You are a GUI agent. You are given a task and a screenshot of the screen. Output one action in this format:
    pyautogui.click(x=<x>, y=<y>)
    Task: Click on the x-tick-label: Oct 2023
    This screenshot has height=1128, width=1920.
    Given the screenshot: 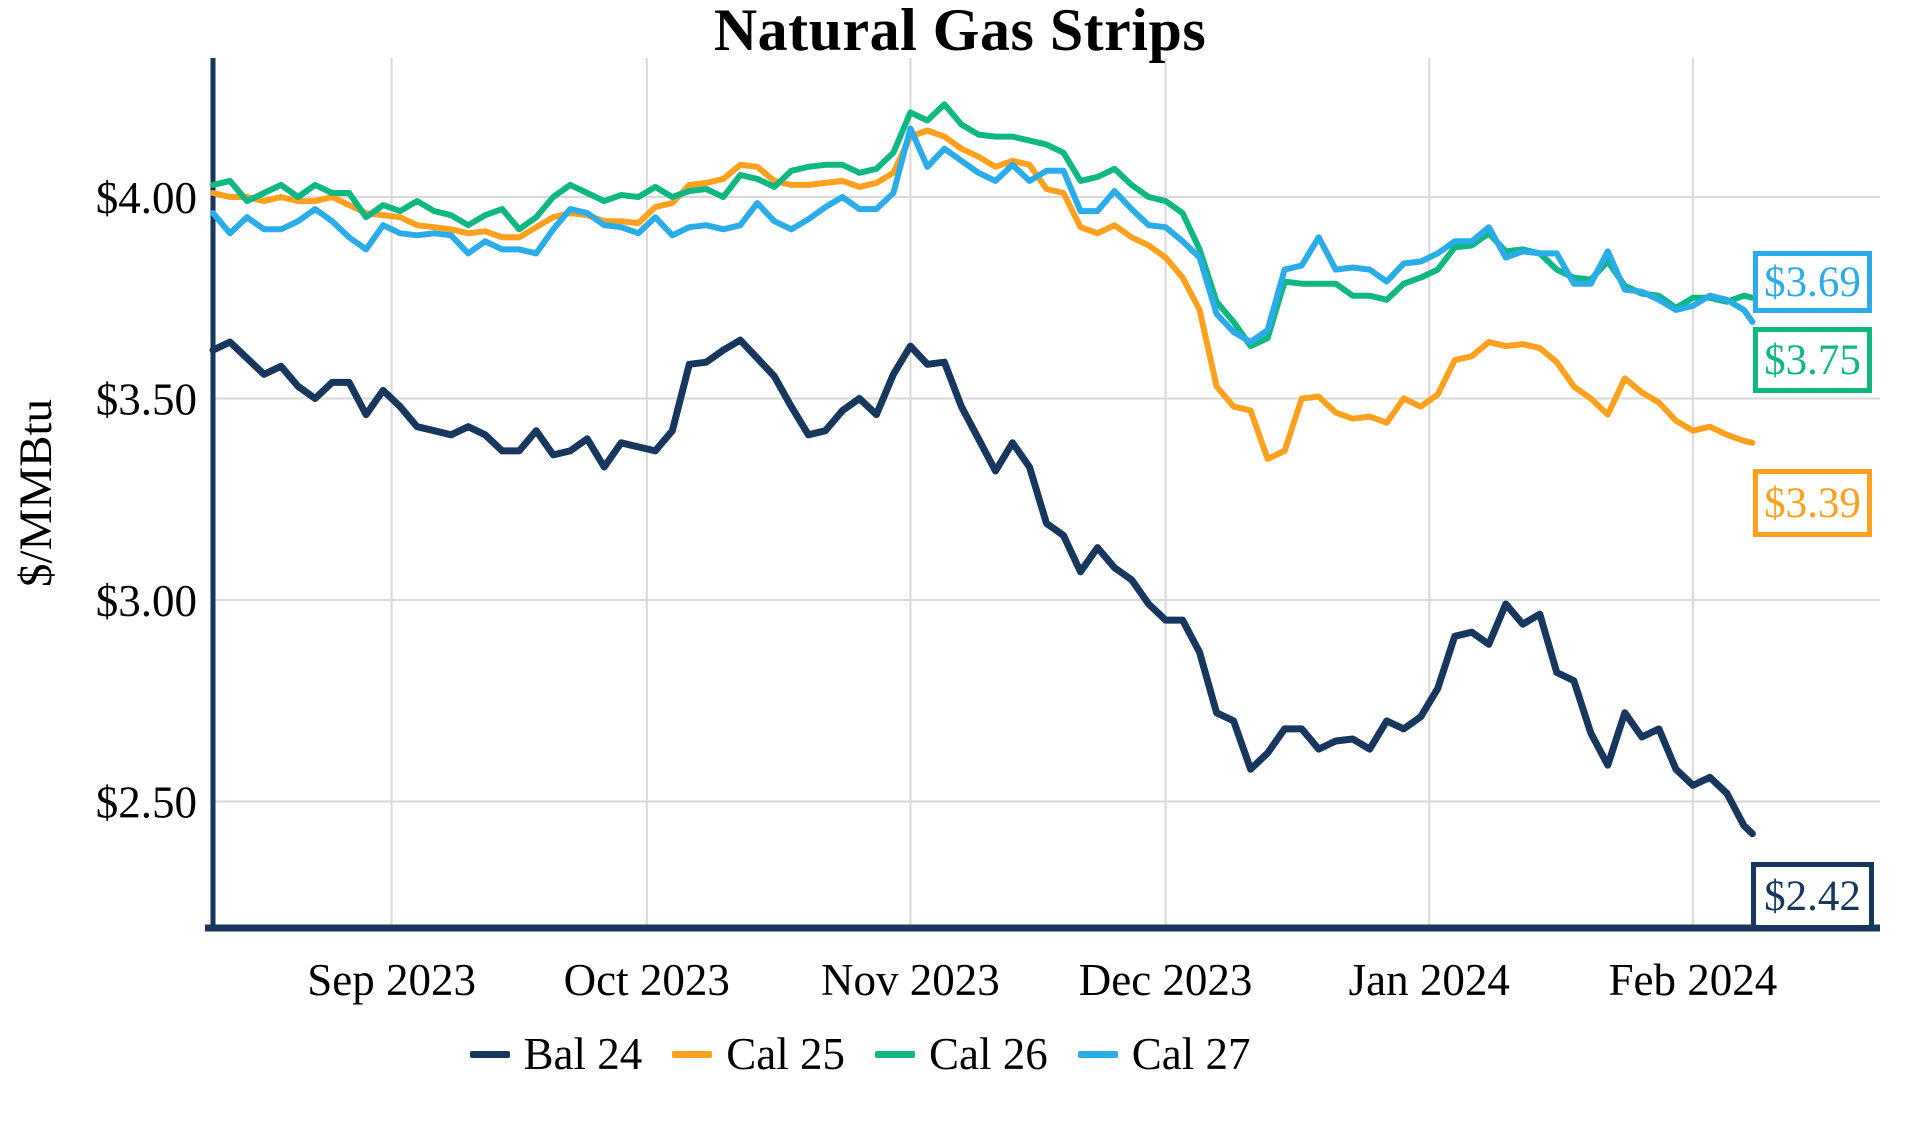 What is the action you would take?
    pyautogui.click(x=647, y=980)
    